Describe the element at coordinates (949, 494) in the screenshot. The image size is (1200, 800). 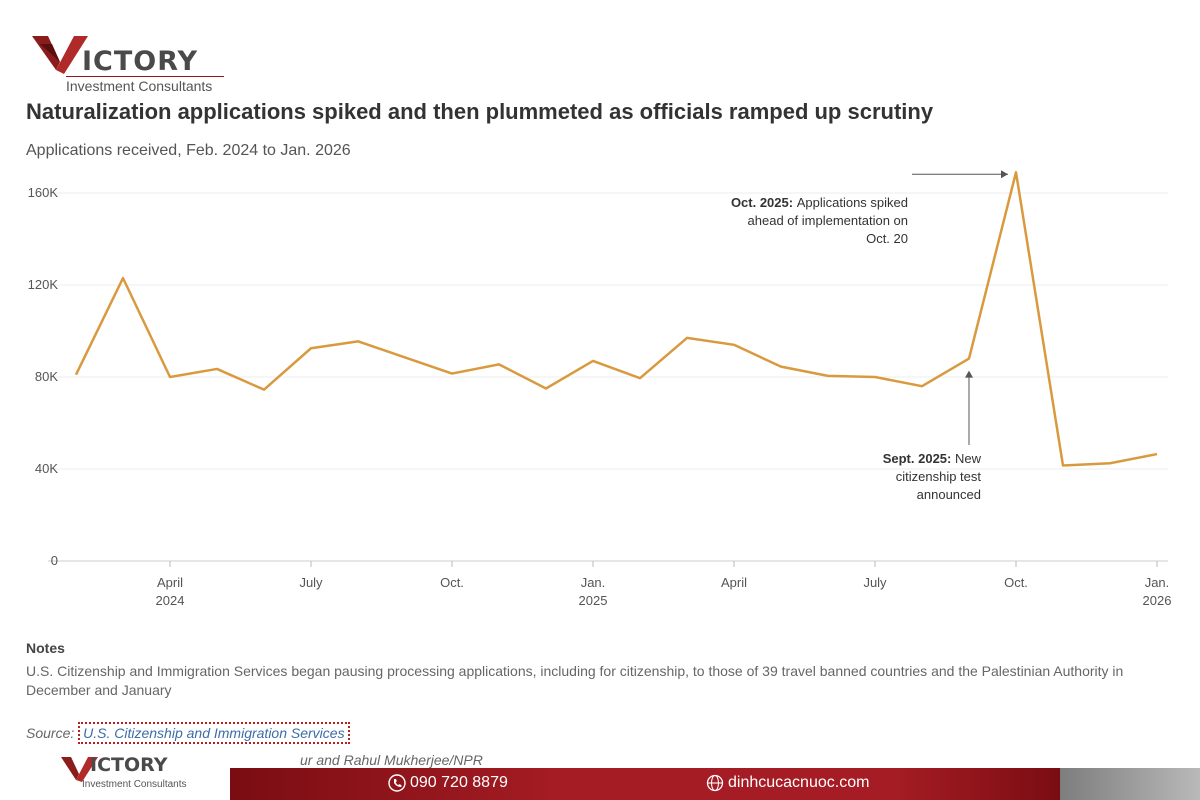
I see `annotation-sept-2025-line: announced` at that location.